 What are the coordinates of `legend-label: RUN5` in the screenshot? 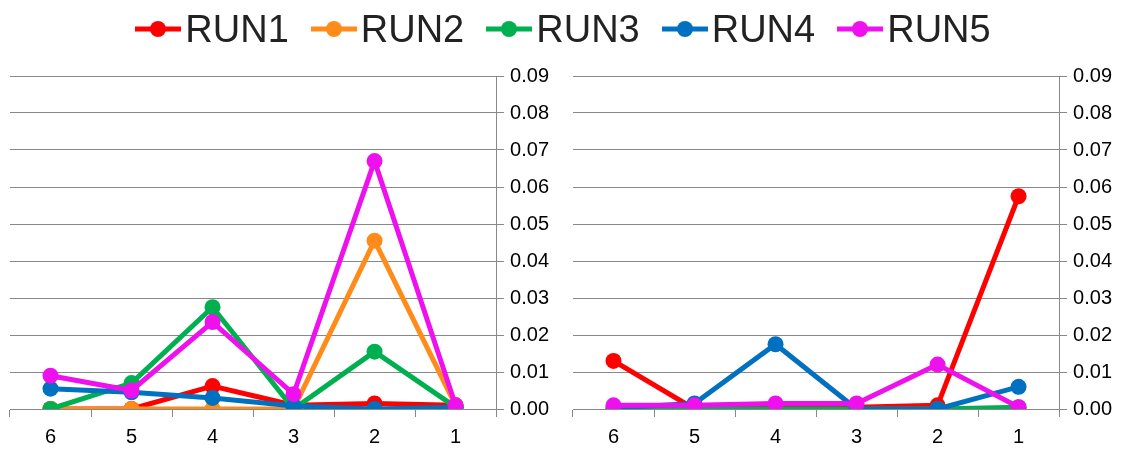 It's located at (939, 29).